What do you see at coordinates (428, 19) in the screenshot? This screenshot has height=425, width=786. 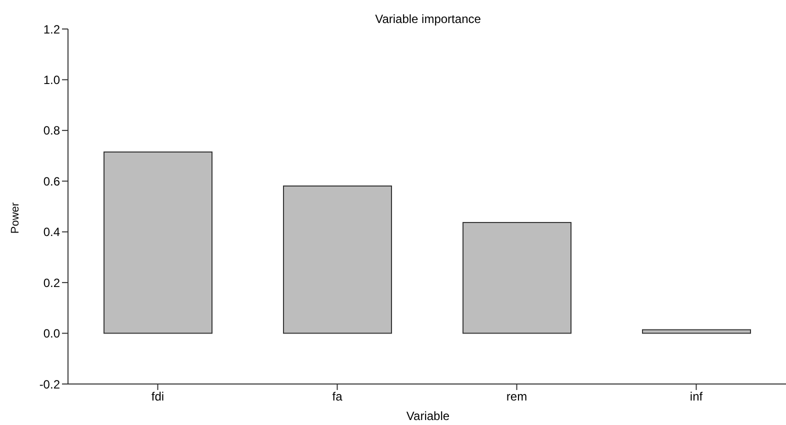 I see `chart-title: Variable importance` at bounding box center [428, 19].